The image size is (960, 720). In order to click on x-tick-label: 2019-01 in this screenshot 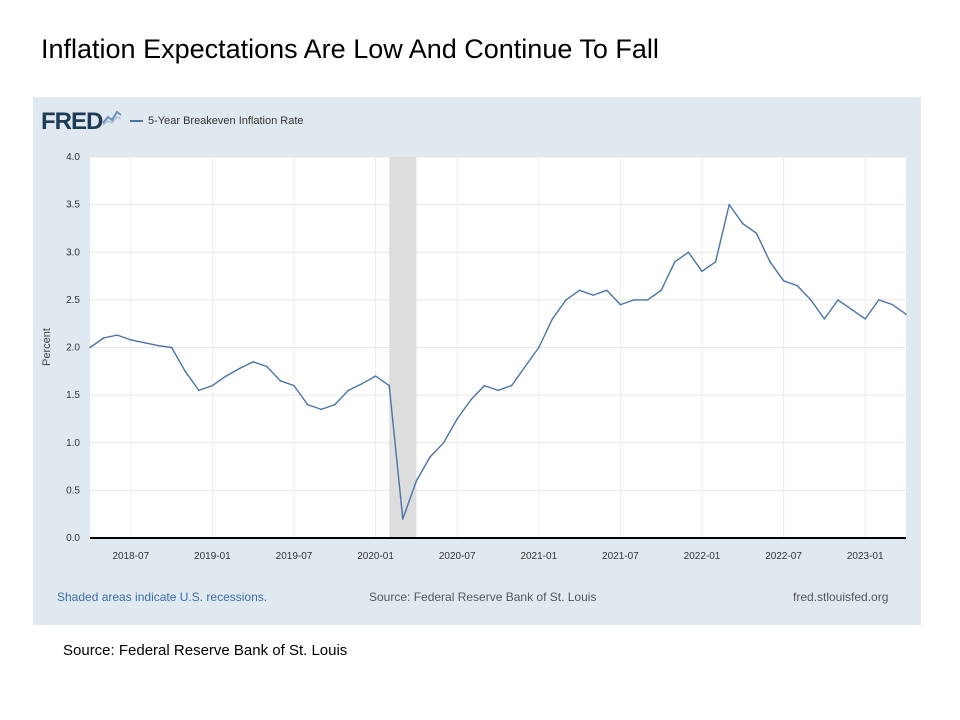, I will do `click(212, 556)`.